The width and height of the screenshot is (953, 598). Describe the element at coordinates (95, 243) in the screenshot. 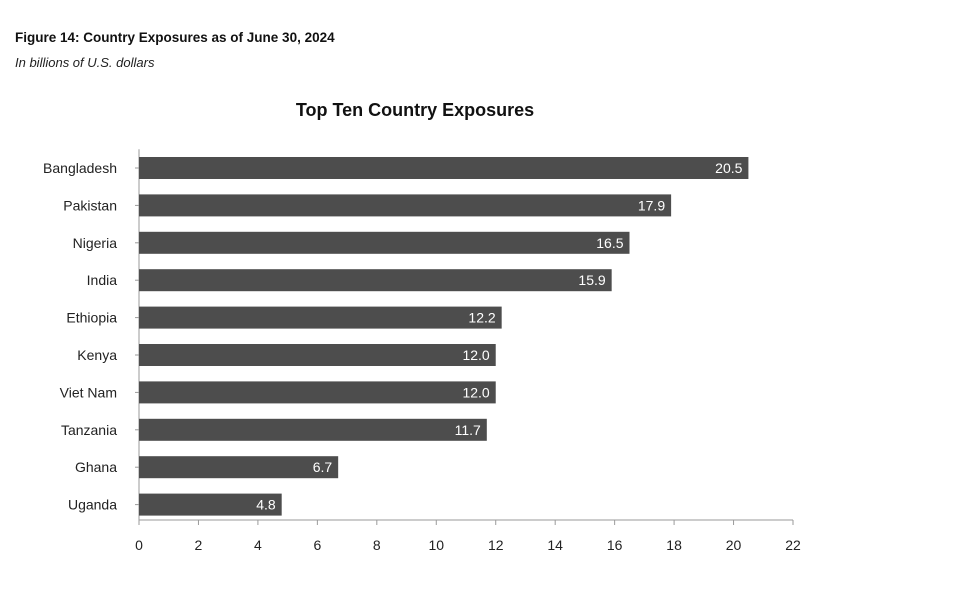

I see `y-tick-label: Nigeria` at that location.